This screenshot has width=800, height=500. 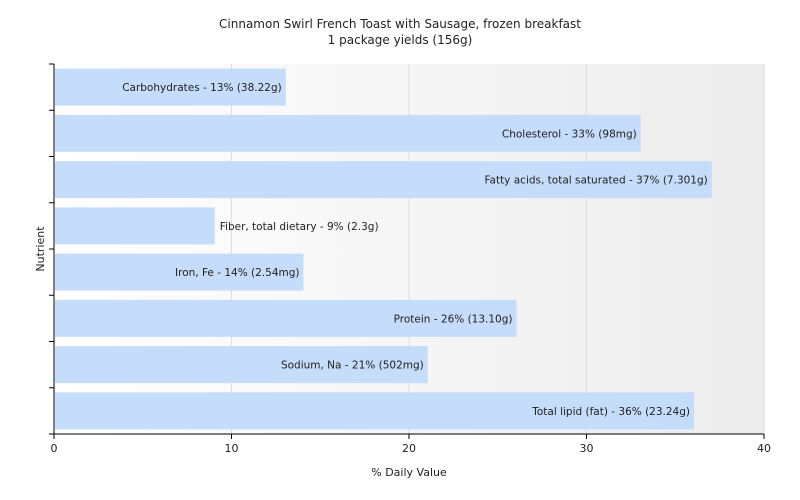 I want to click on bar-label: Cholesterol - 33% (98mg), so click(x=569, y=134).